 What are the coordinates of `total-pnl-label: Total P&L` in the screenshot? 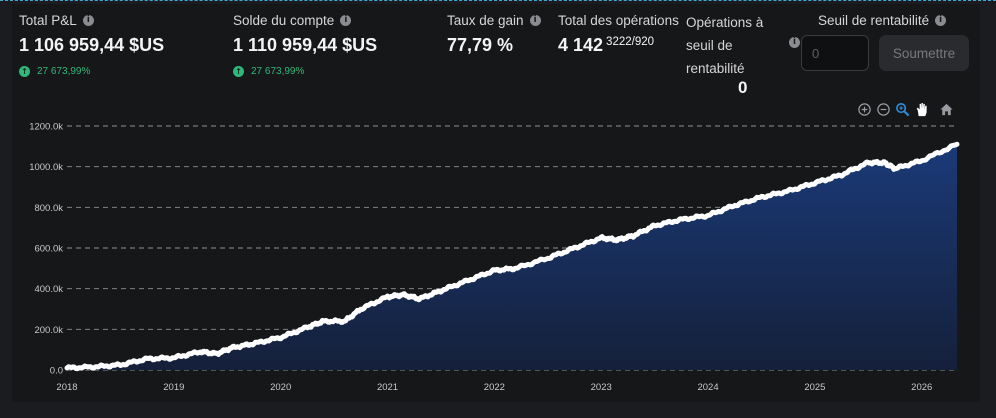 It's located at (48, 20).